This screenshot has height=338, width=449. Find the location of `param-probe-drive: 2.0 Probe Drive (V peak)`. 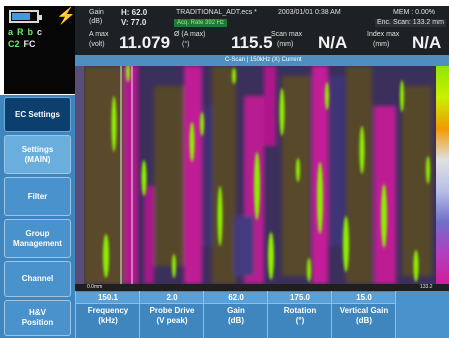

param-probe-drive: 2.0 Probe Drive (V peak) is located at coordinates (171, 314).